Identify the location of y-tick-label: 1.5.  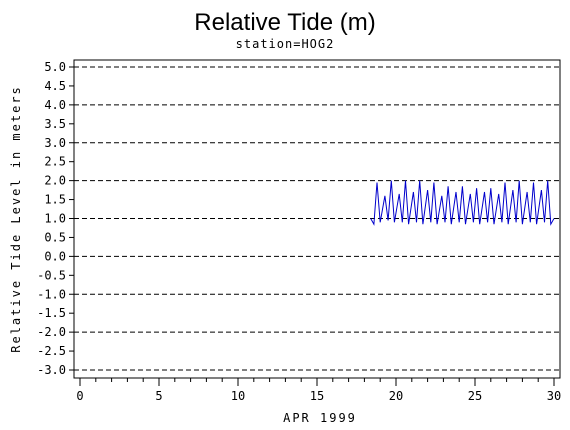
(55, 200).